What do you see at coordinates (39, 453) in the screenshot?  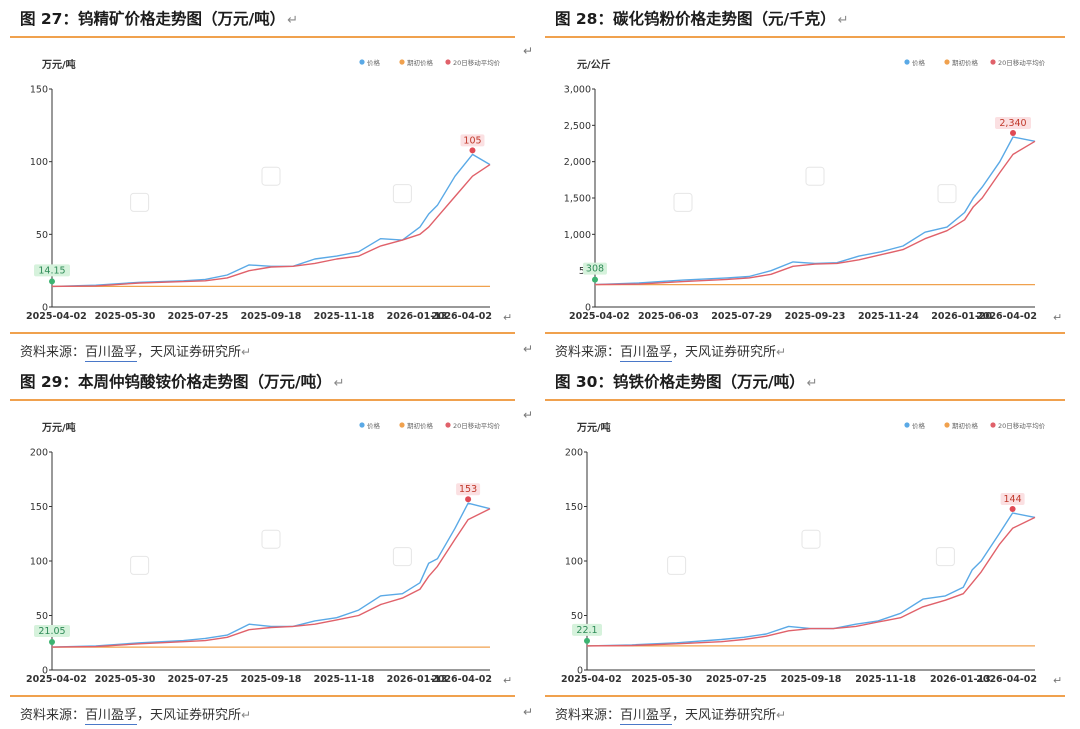 I see `y-tick-label: 200` at bounding box center [39, 453].